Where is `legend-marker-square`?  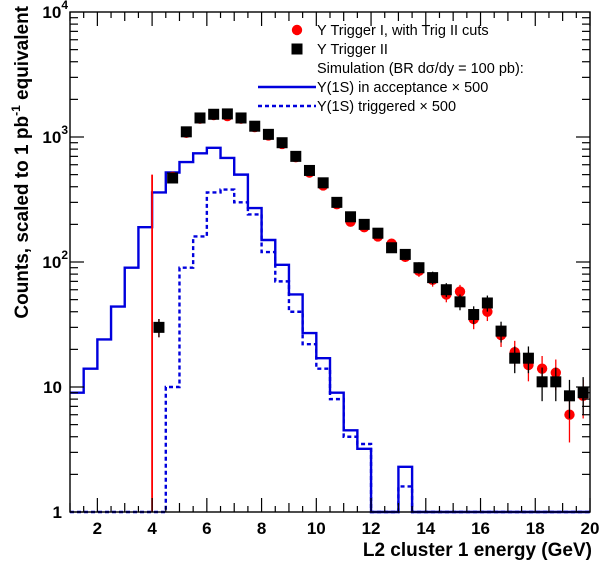
legend-marker-square is located at coordinates (297, 49).